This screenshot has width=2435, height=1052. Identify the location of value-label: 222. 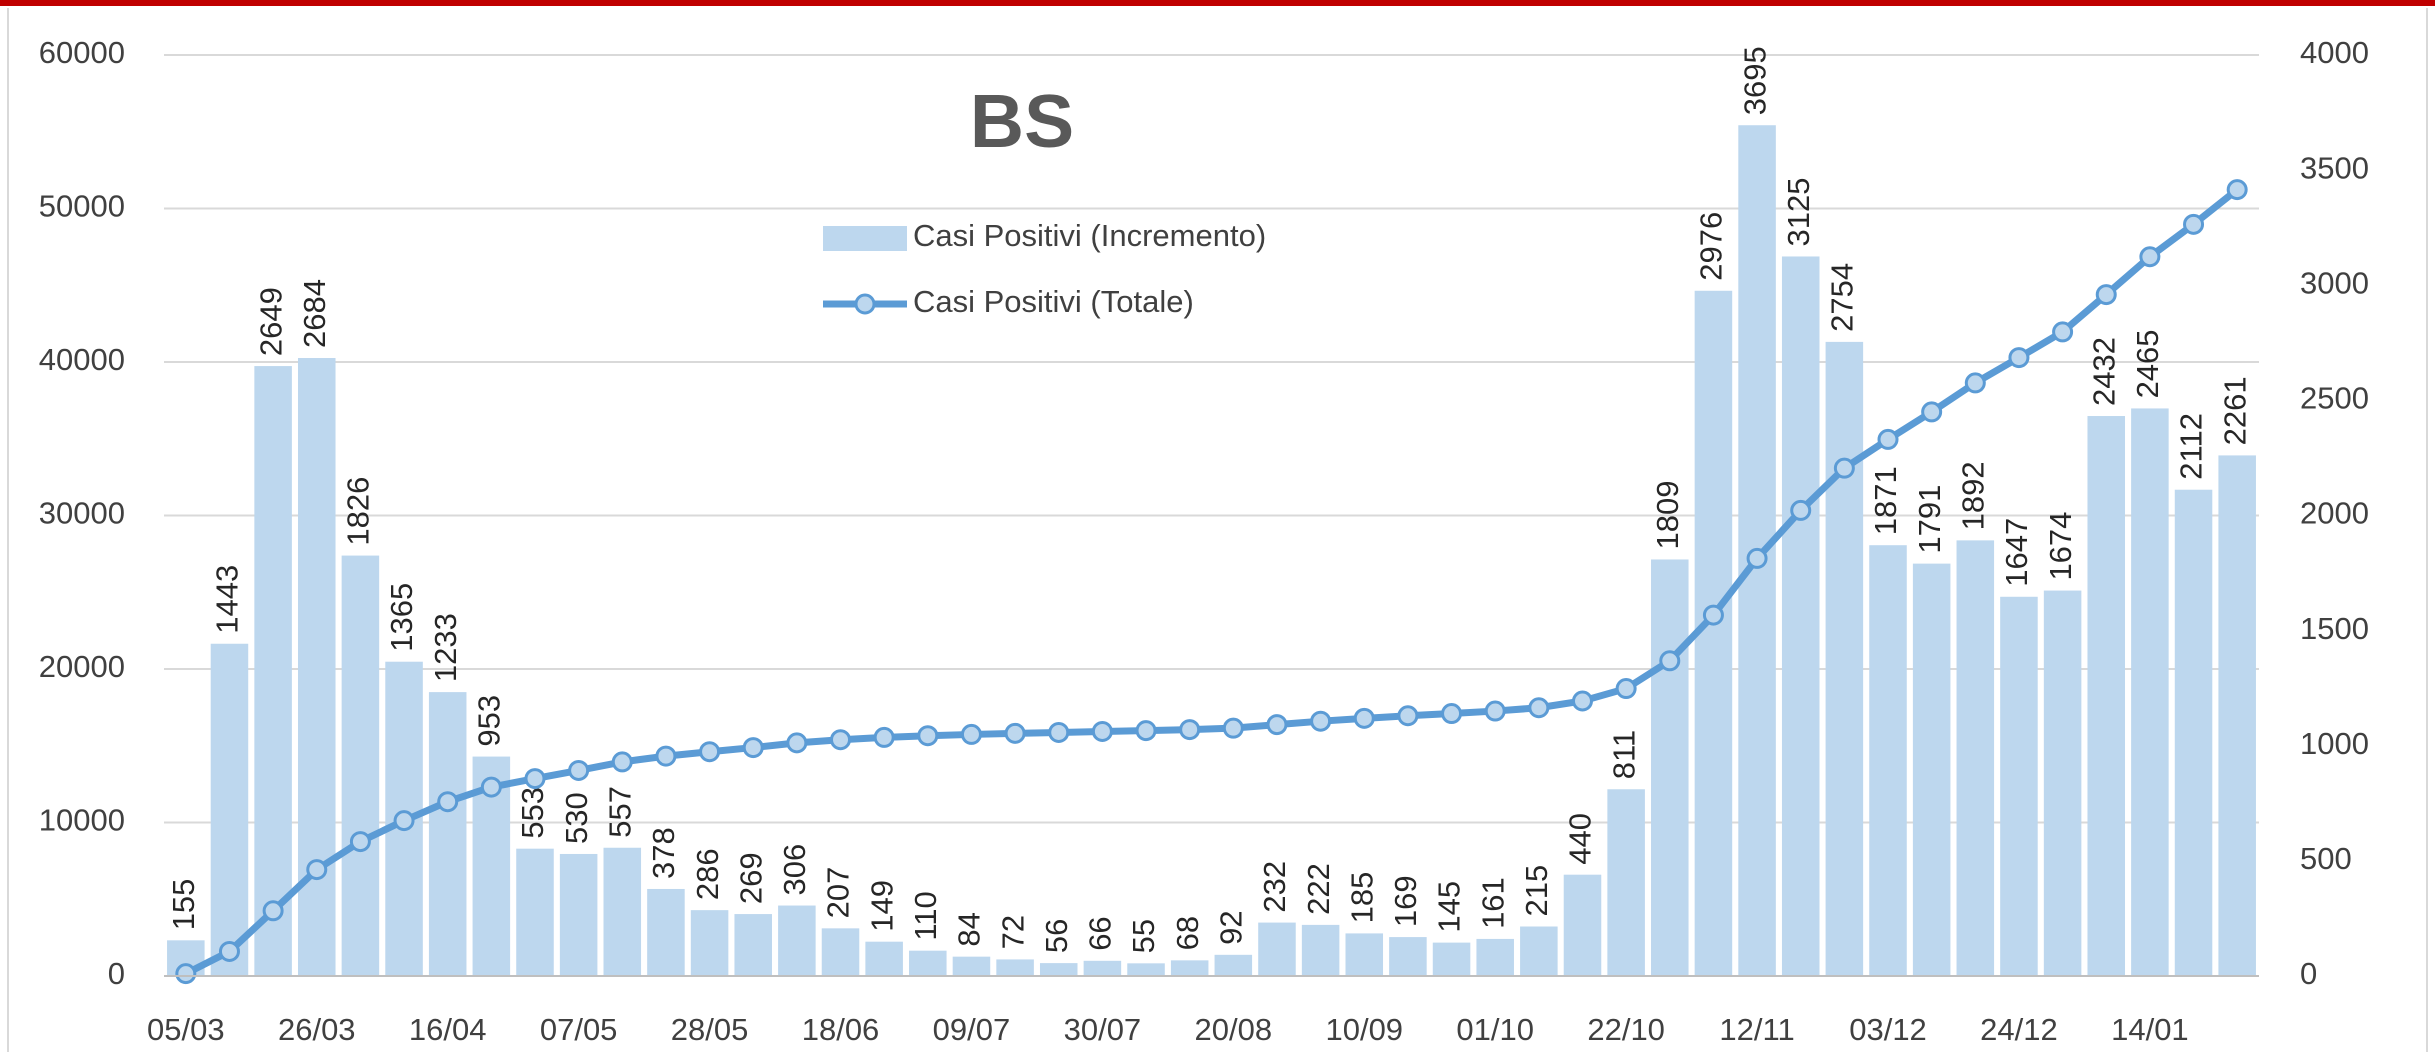
(1318, 889).